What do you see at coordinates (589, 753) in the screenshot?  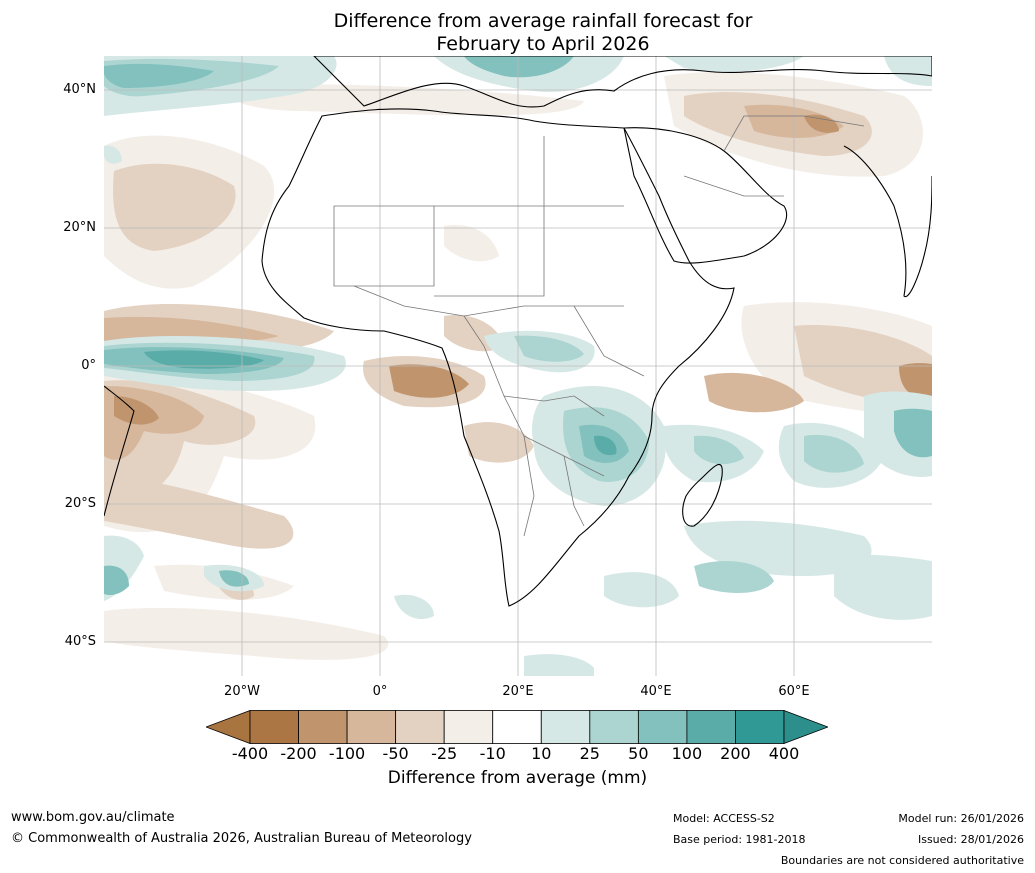 I see `colorbar-tick-label: 25` at bounding box center [589, 753].